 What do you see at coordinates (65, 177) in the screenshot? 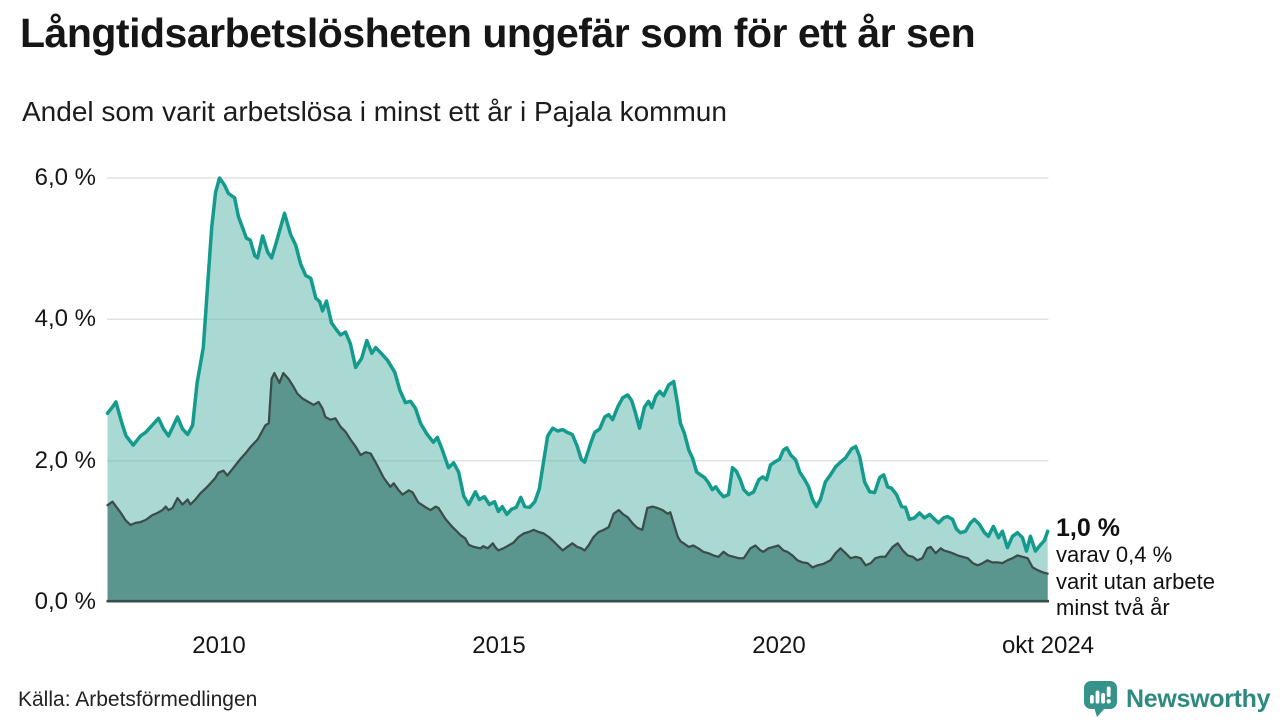
I see `y-tick-6: 6,0 %` at bounding box center [65, 177].